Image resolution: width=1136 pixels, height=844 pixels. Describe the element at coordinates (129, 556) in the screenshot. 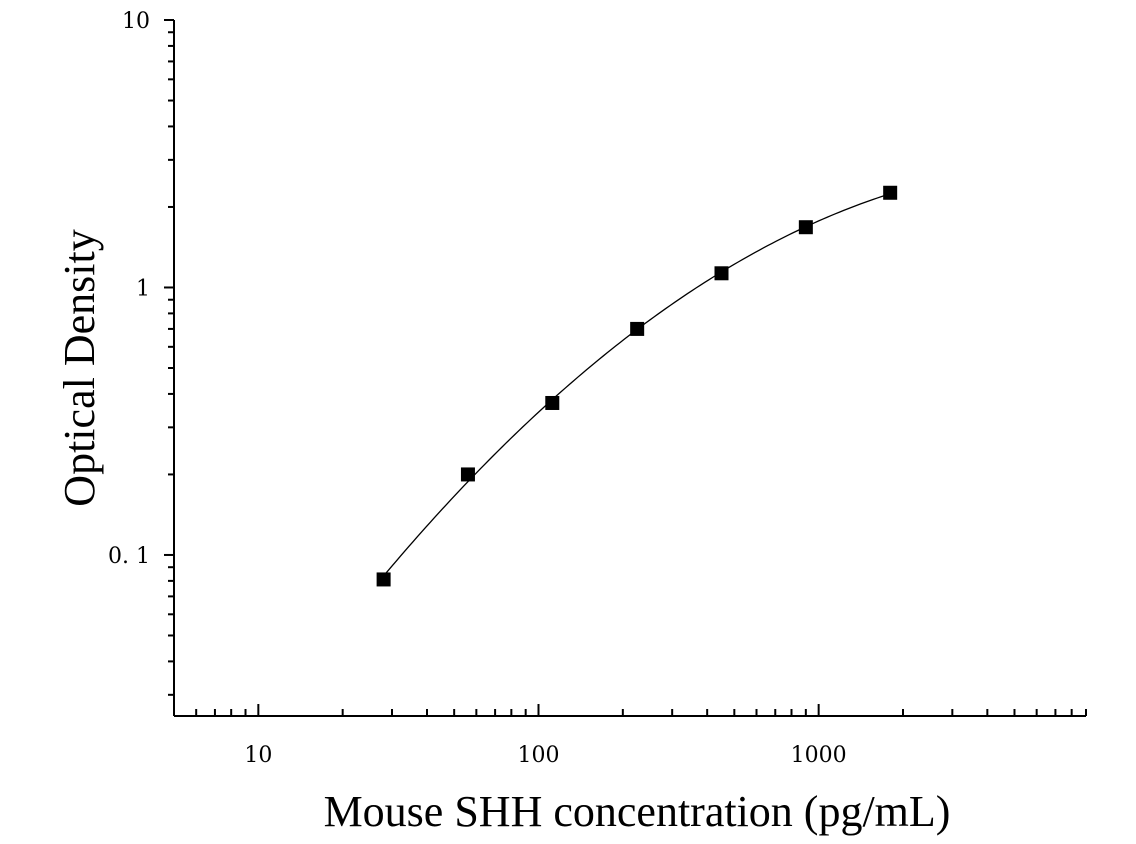

I see `y-tick-label: 0. 1` at that location.